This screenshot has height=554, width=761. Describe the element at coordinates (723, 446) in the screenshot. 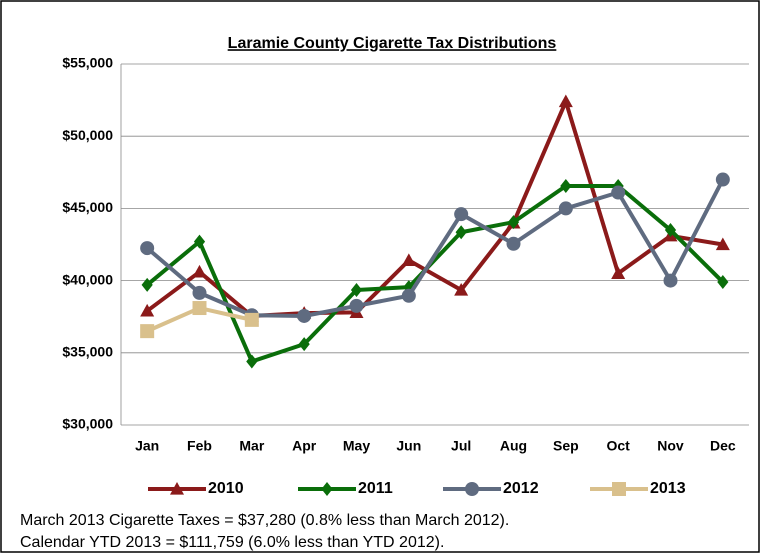

I see `x-tick-label: Dec` at that location.